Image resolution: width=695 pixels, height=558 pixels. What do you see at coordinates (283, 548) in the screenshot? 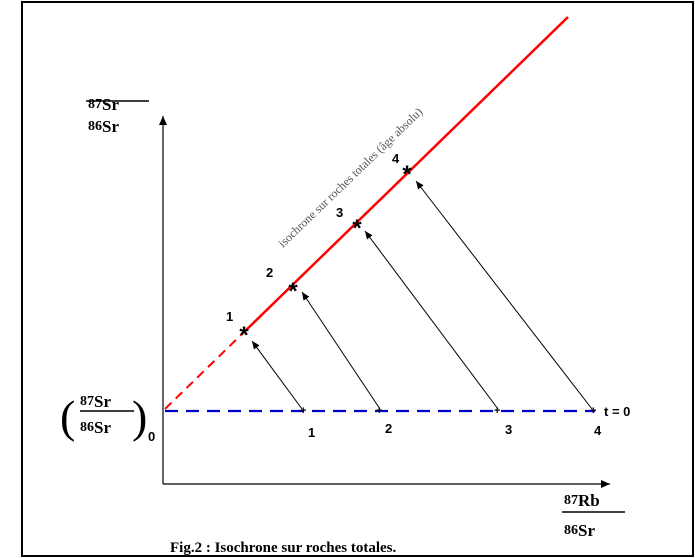
I see `figure-caption: Fig.2 : Isochrone sur roches totales.` at bounding box center [283, 548].